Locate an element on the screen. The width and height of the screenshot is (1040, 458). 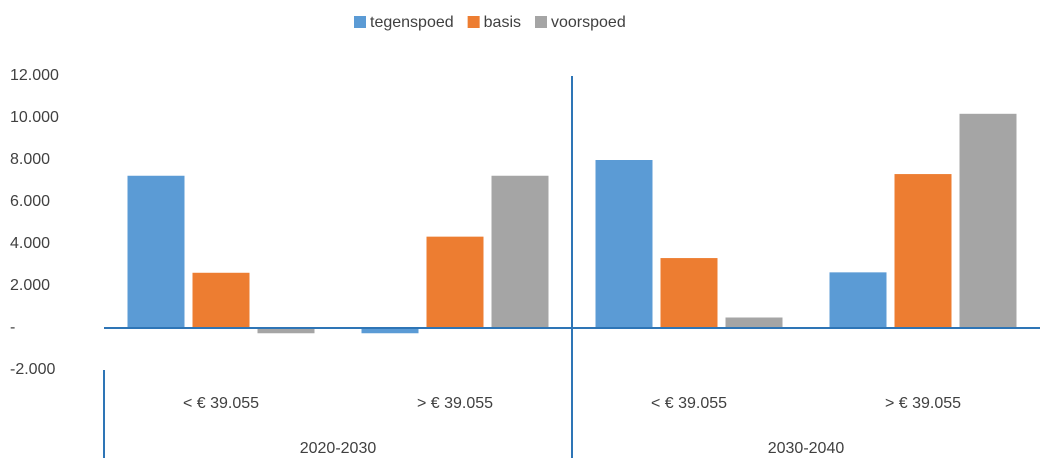
legend-label: voorspoed is located at coordinates (588, 22).